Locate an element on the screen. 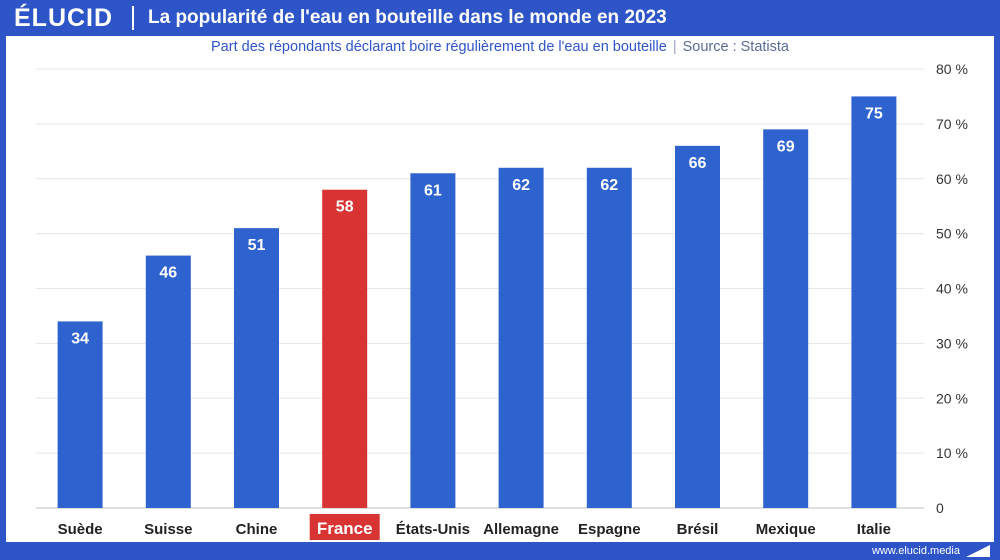  brand-mark-icon is located at coordinates (978, 551).